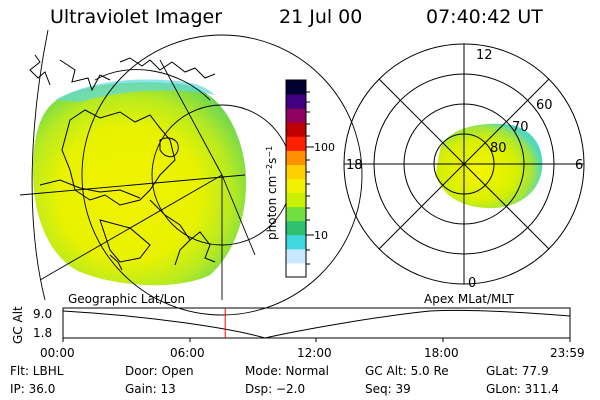 The image size is (600, 400). What do you see at coordinates (316, 340) in the screenshot?
I see `timeline-ticks` at bounding box center [316, 340].